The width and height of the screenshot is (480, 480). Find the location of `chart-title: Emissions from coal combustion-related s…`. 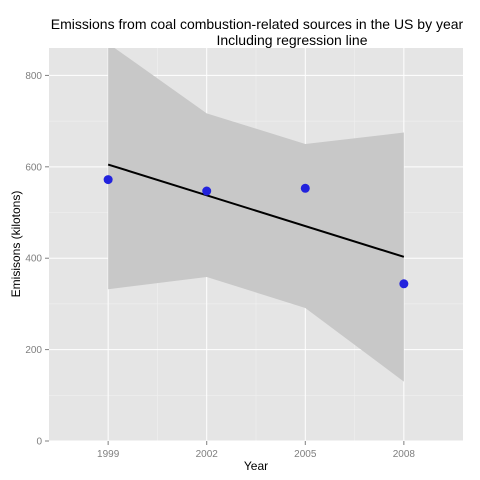

chart-title: Emissions from coal combustion-related s… is located at coordinates (257, 24).